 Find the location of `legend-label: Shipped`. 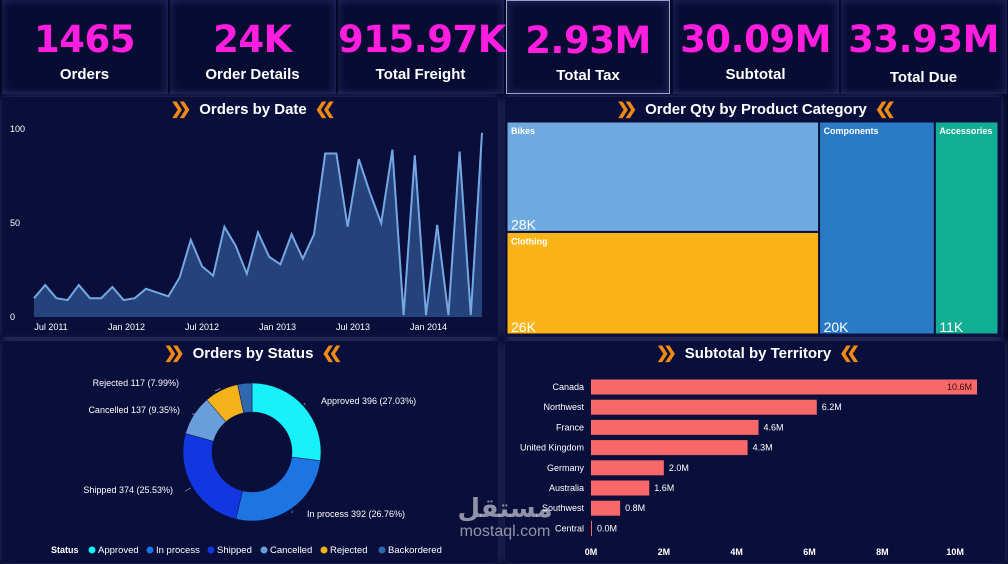

legend-label: Shipped is located at coordinates (234, 550).